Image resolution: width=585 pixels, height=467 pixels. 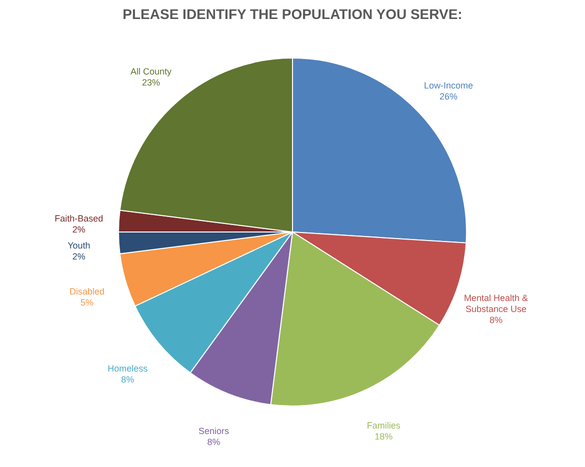 I want to click on data-label: 26%, so click(x=448, y=97).